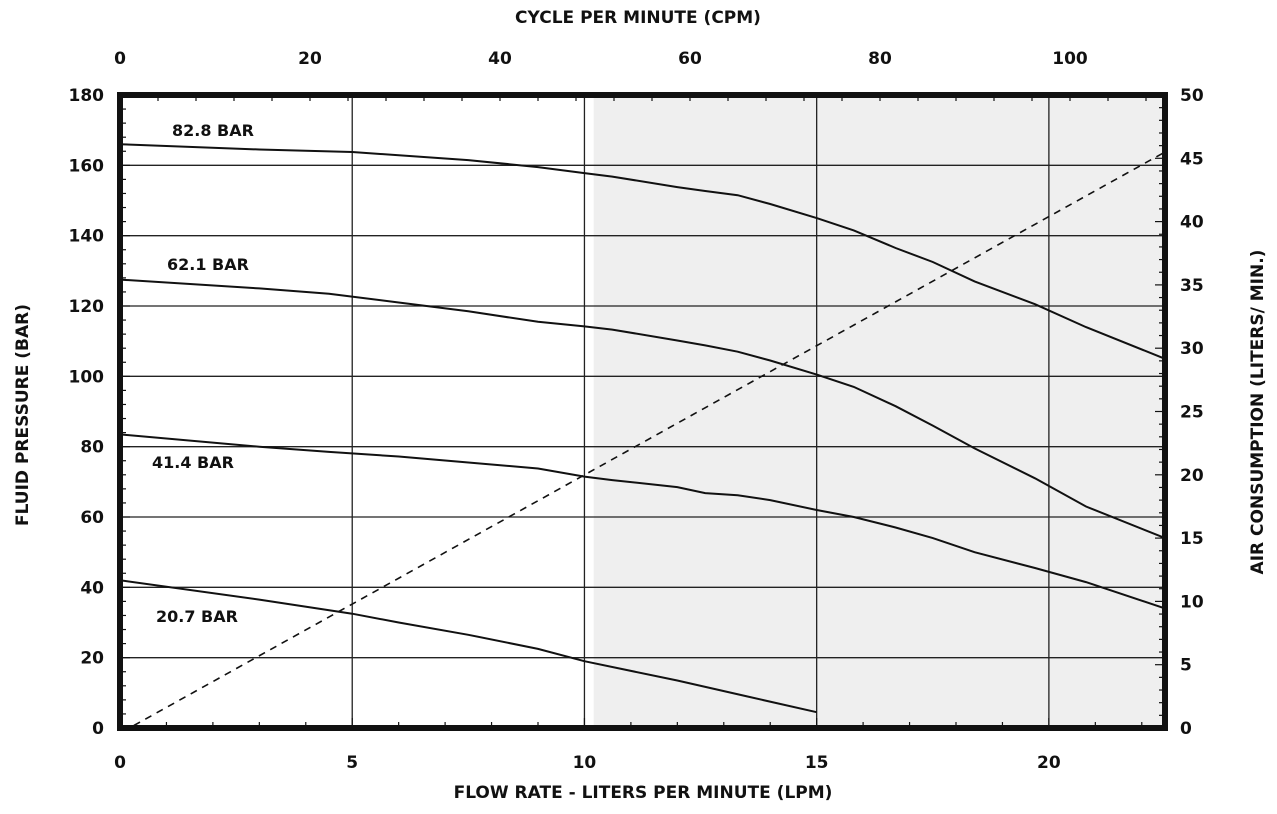  I want to click on y-tick-label: 40, so click(92, 588).